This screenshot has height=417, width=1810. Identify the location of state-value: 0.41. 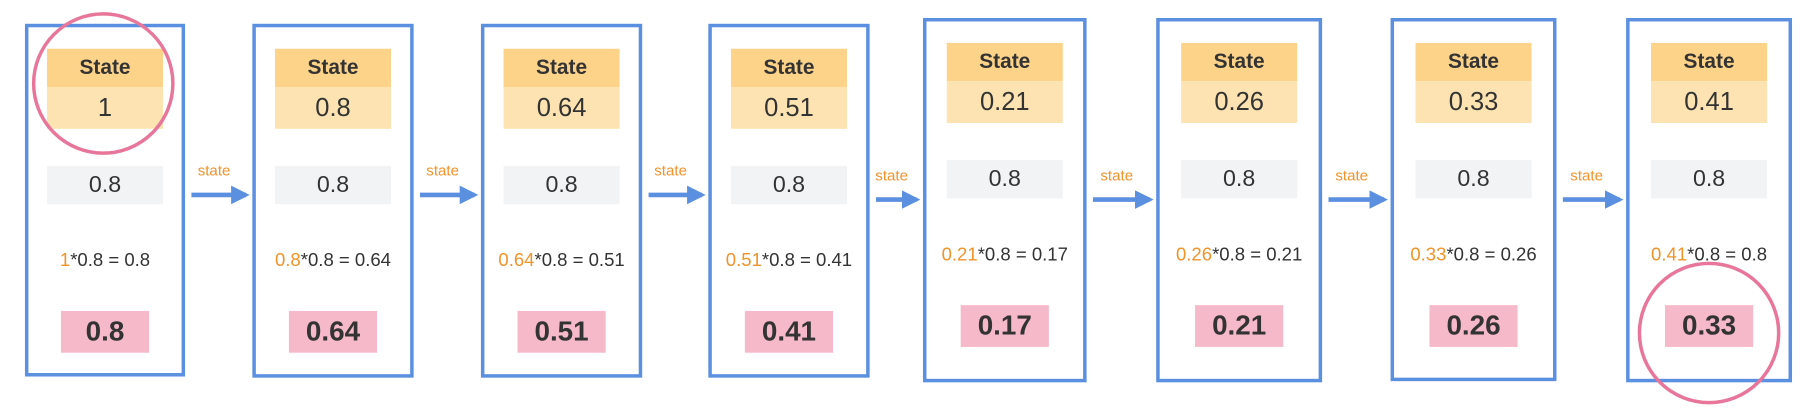
(1709, 102).